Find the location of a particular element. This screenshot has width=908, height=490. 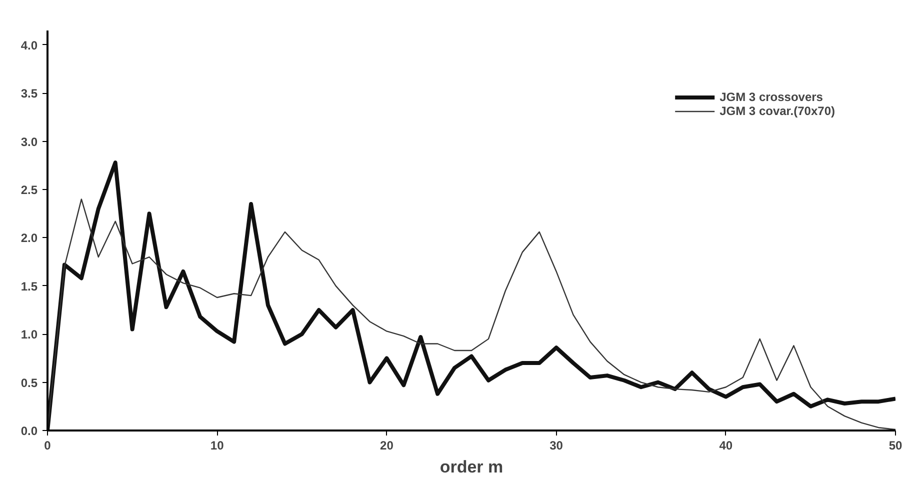

x-tick-label: 40 is located at coordinates (726, 445).